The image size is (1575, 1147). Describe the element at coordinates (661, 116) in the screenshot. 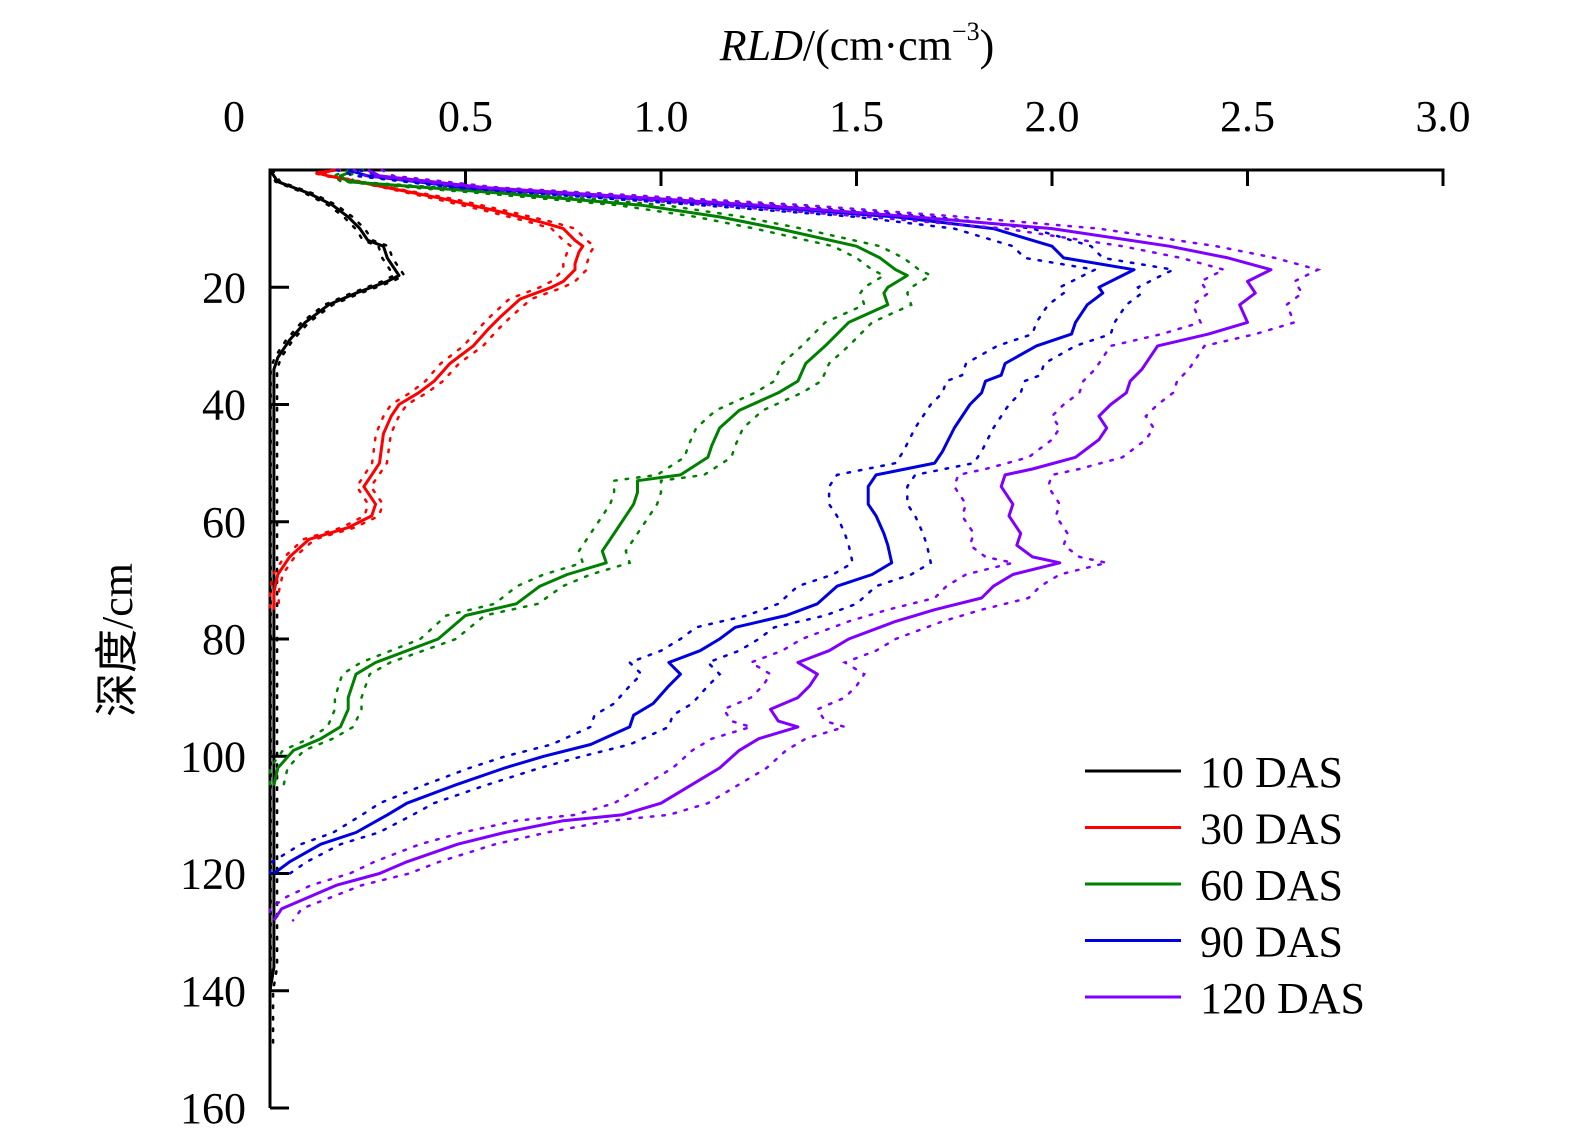

I see `x-tick-label: 1.0` at that location.